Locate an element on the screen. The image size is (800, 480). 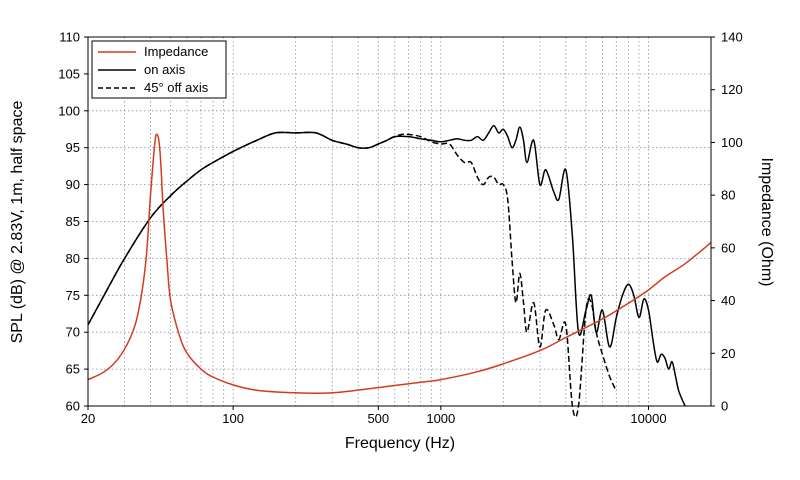
right-tick-label: 140 is located at coordinates (732, 37).